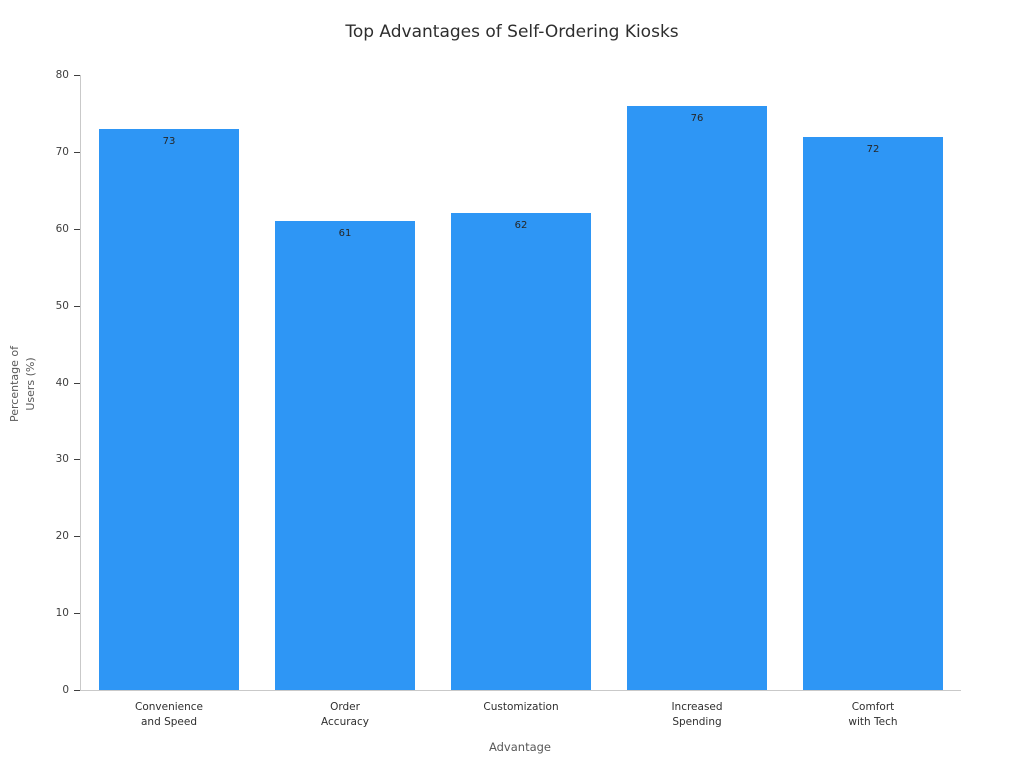  Describe the element at coordinates (168, 714) in the screenshot. I see `x-category-label: Convenience and Speed` at that location.